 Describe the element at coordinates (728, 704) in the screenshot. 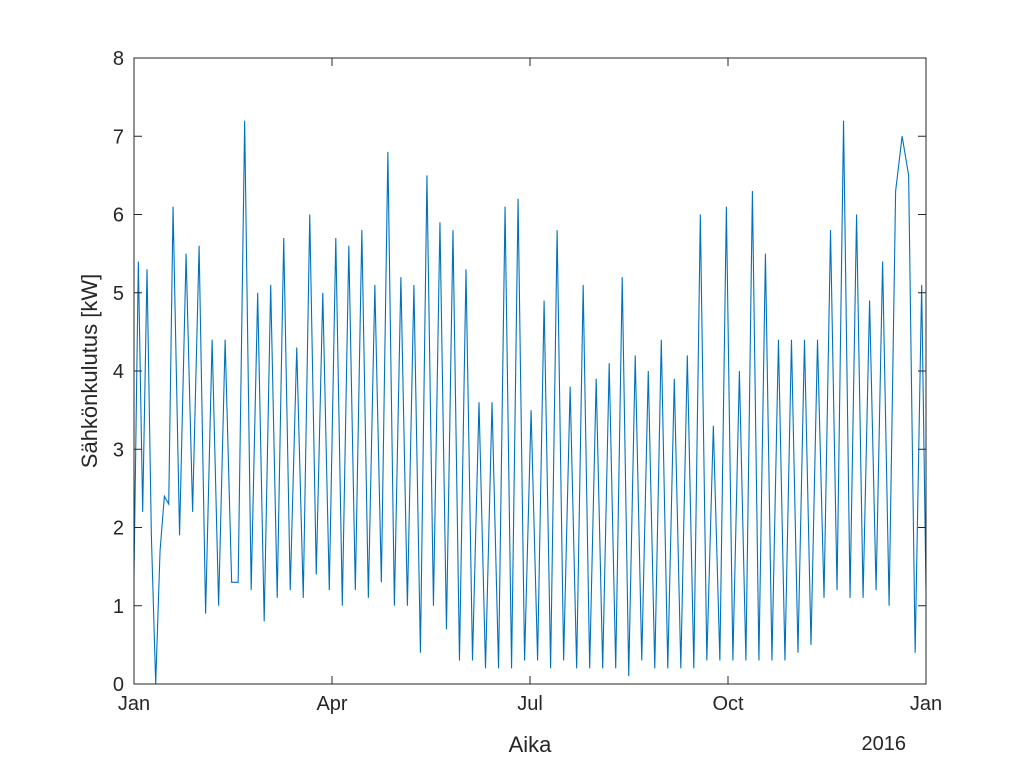

I see `x-tick-label: Oct` at that location.